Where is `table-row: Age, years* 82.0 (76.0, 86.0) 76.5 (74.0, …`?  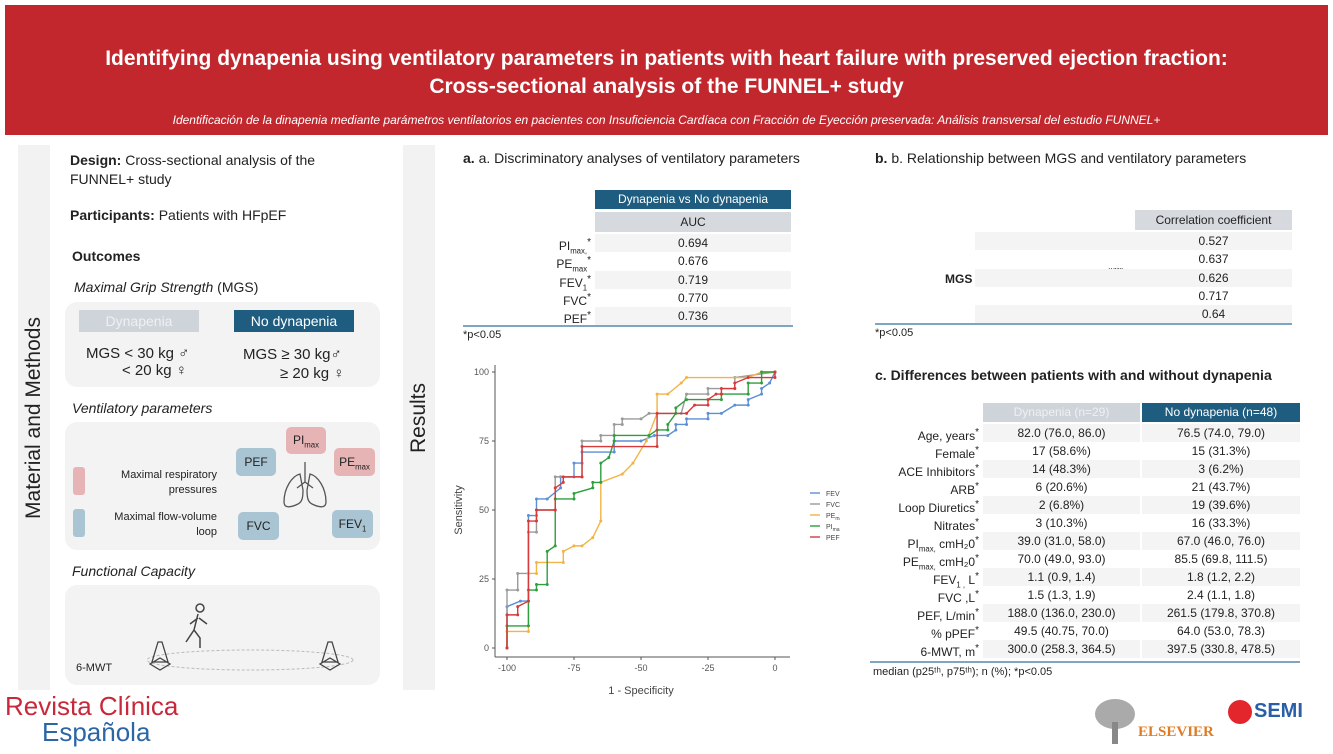 table-row: Age, years* 82.0 (76.0, 86.0) 76.5 (74.0, … is located at coordinates (1085, 433).